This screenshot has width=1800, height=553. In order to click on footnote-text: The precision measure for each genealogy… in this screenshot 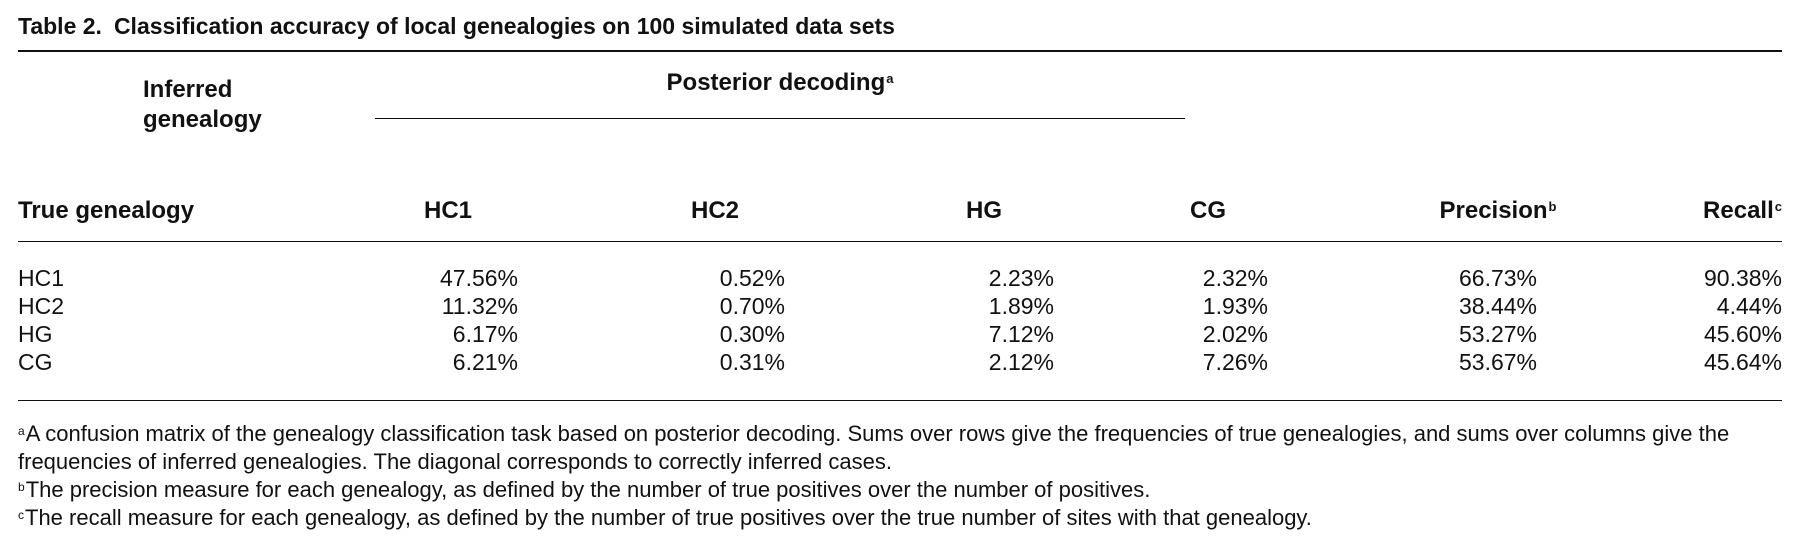, I will do `click(588, 489)`.